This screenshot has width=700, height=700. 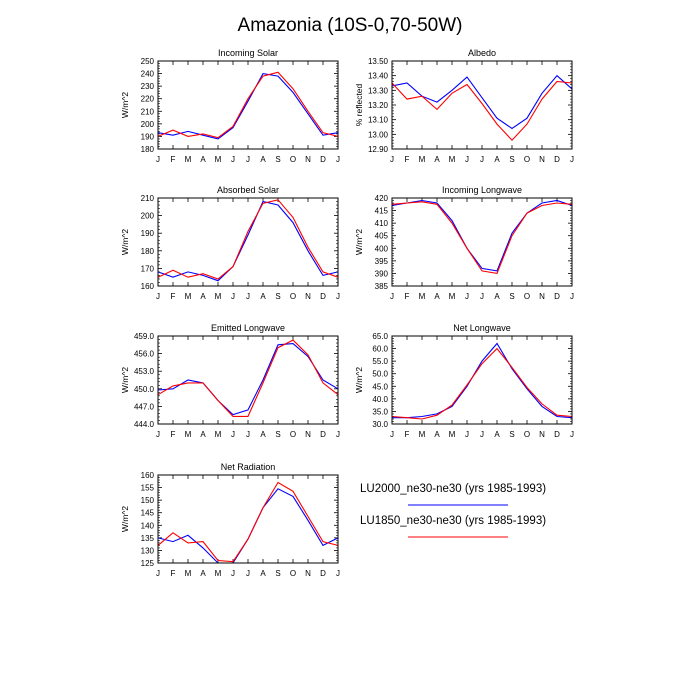 What do you see at coordinates (382, 286) in the screenshot?
I see `y-tick-label: 385` at bounding box center [382, 286].